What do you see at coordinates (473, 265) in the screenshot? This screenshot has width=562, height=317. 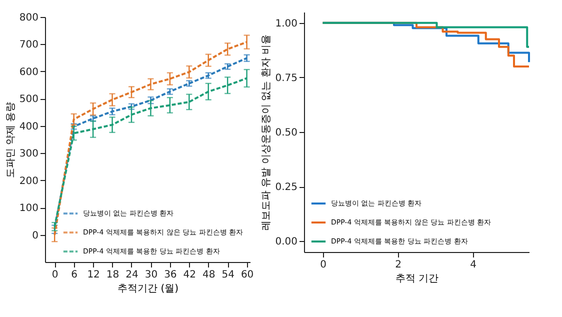 I see `x-tick-label: 4` at bounding box center [473, 265].